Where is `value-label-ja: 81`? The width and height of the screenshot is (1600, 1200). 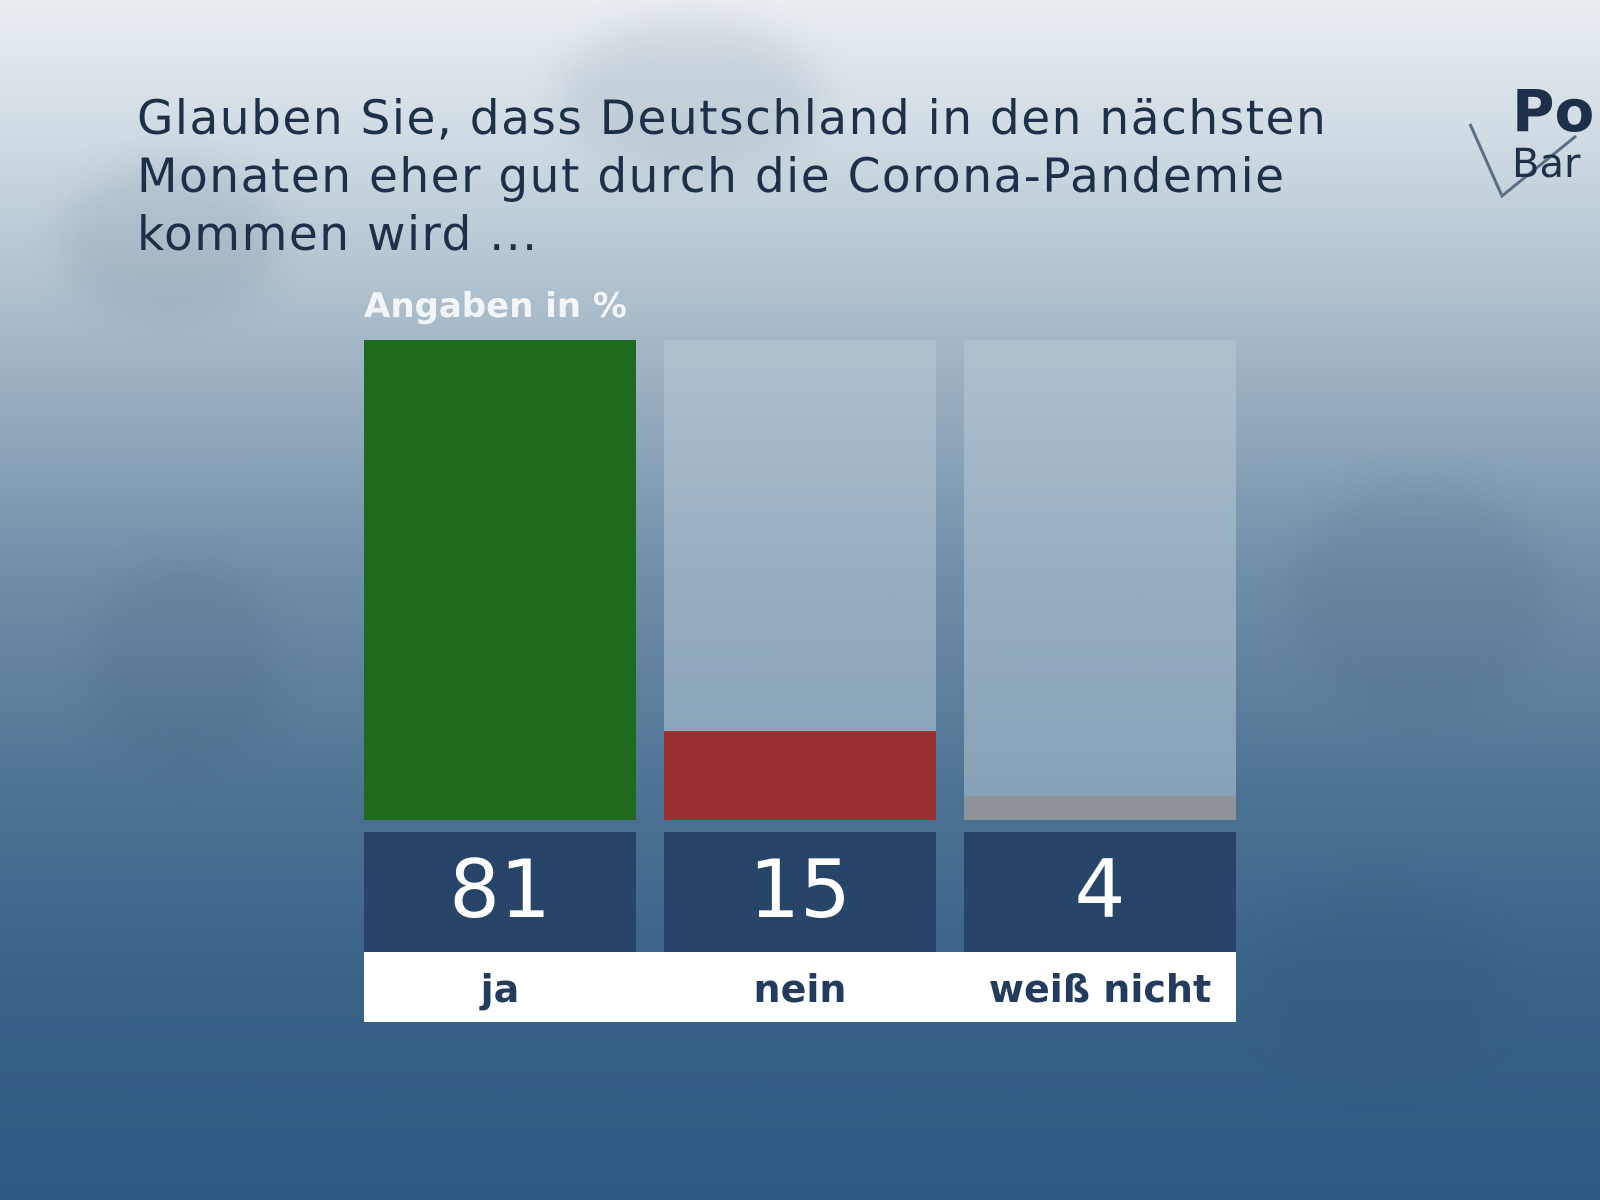 value-label-ja: 81 is located at coordinates (500, 889).